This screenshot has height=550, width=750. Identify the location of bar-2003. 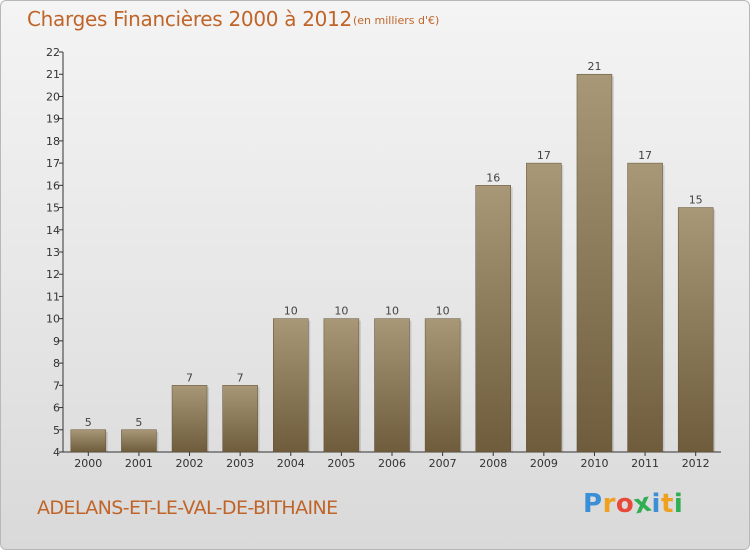
(240, 419).